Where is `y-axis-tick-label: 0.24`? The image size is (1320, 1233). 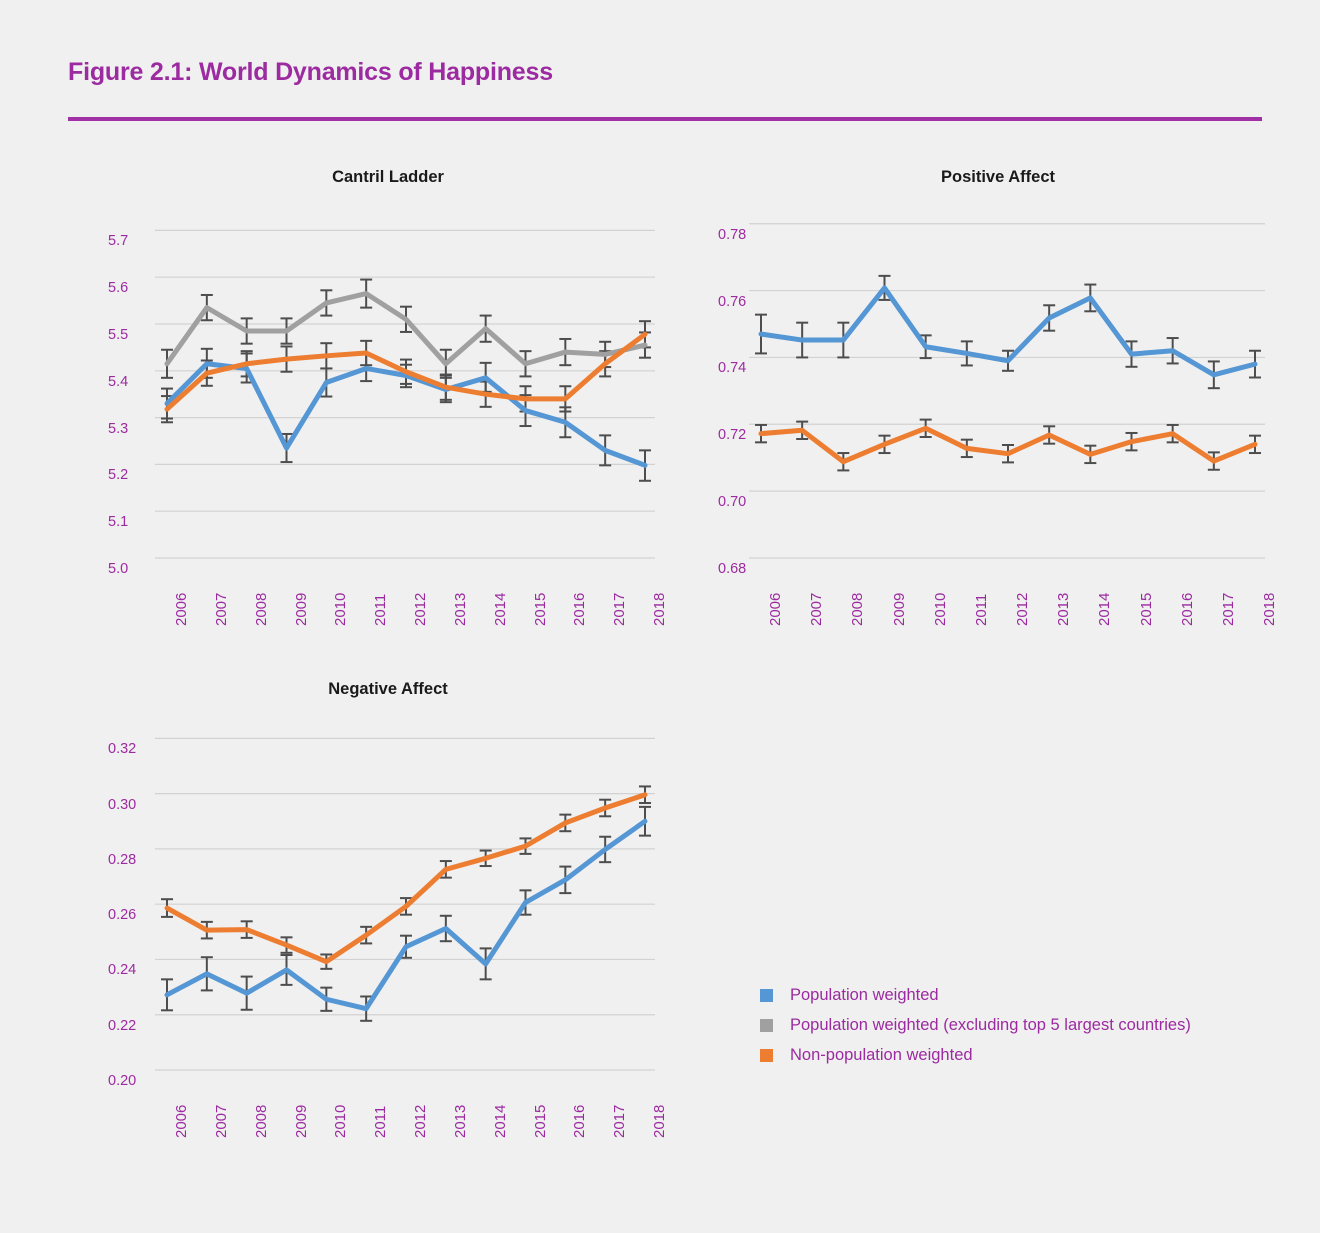 y-axis-tick-label: 0.24 is located at coordinates (122, 970).